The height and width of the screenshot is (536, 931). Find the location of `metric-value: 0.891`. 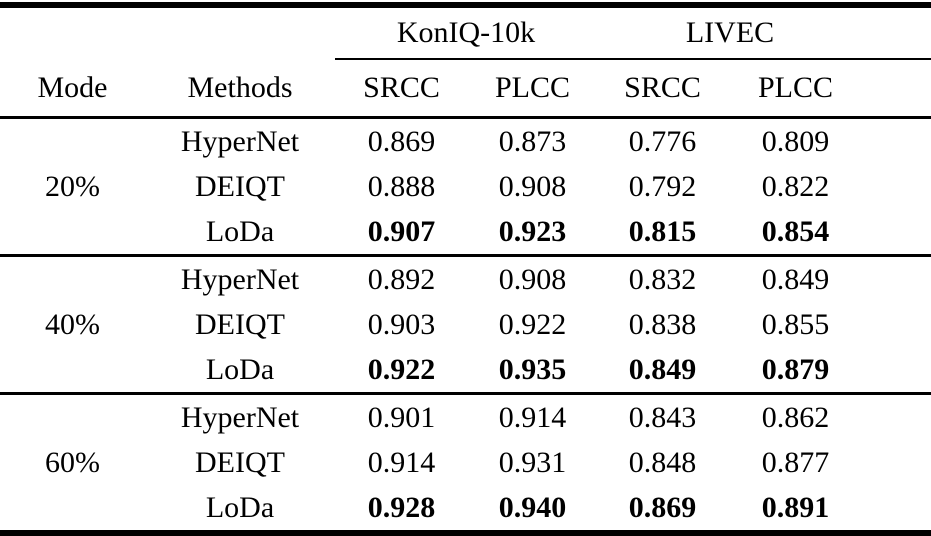

metric-value: 0.891 is located at coordinates (796, 510).